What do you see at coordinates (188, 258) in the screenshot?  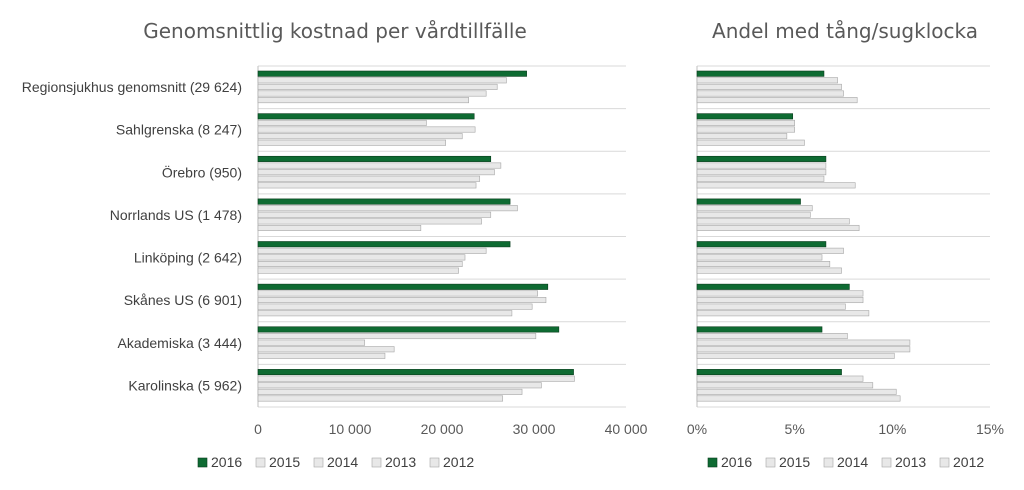 I see `category-label: Linköping (2 642)` at bounding box center [188, 258].